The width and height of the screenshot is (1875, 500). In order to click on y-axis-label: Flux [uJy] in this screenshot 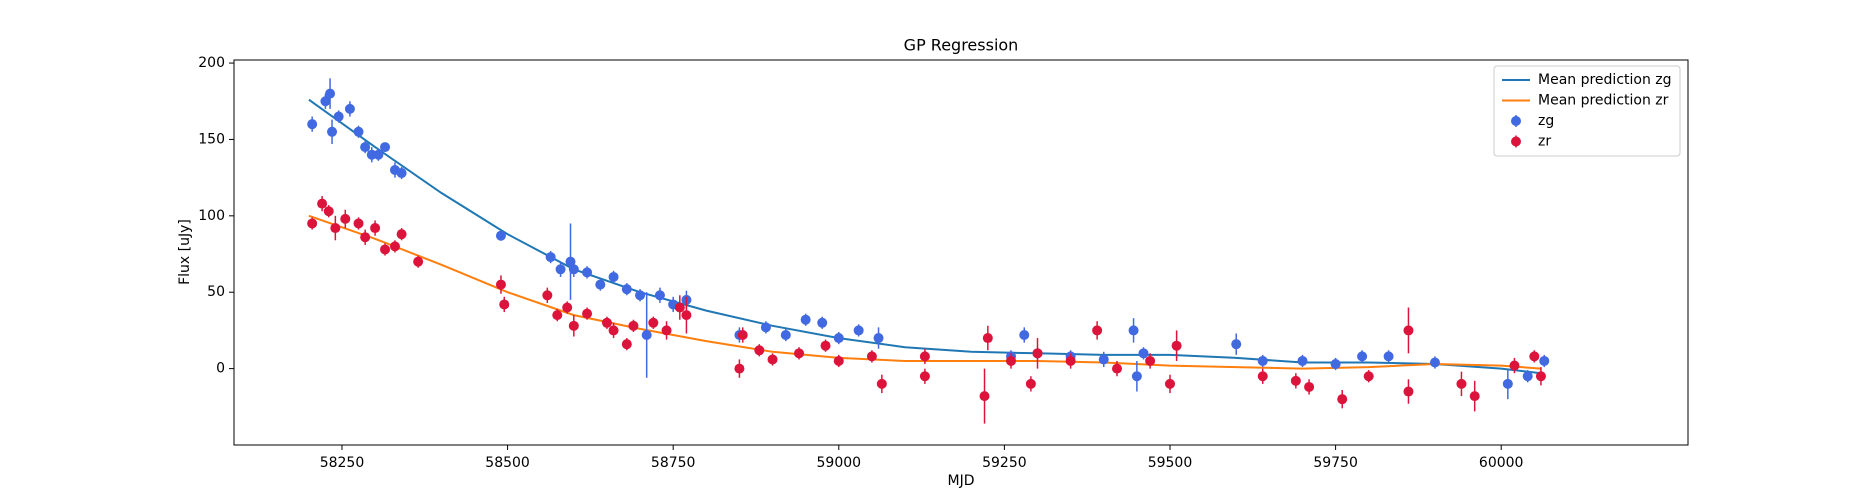, I will do `click(185, 252)`.